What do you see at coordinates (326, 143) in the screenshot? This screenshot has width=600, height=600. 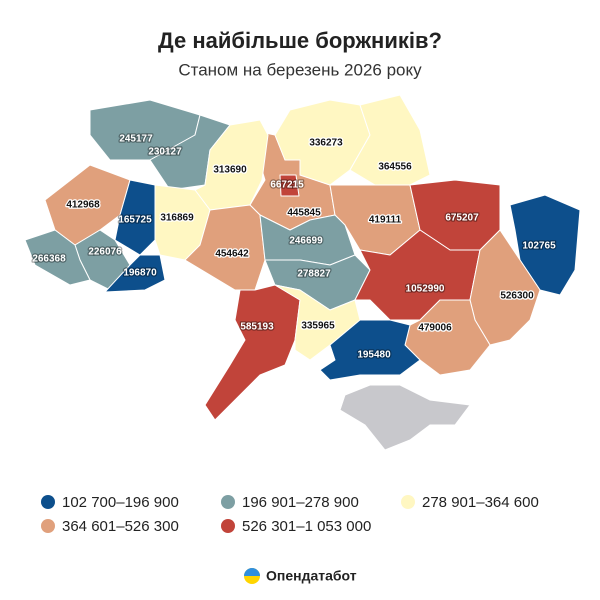 I see `region-value: 336273` at bounding box center [326, 143].